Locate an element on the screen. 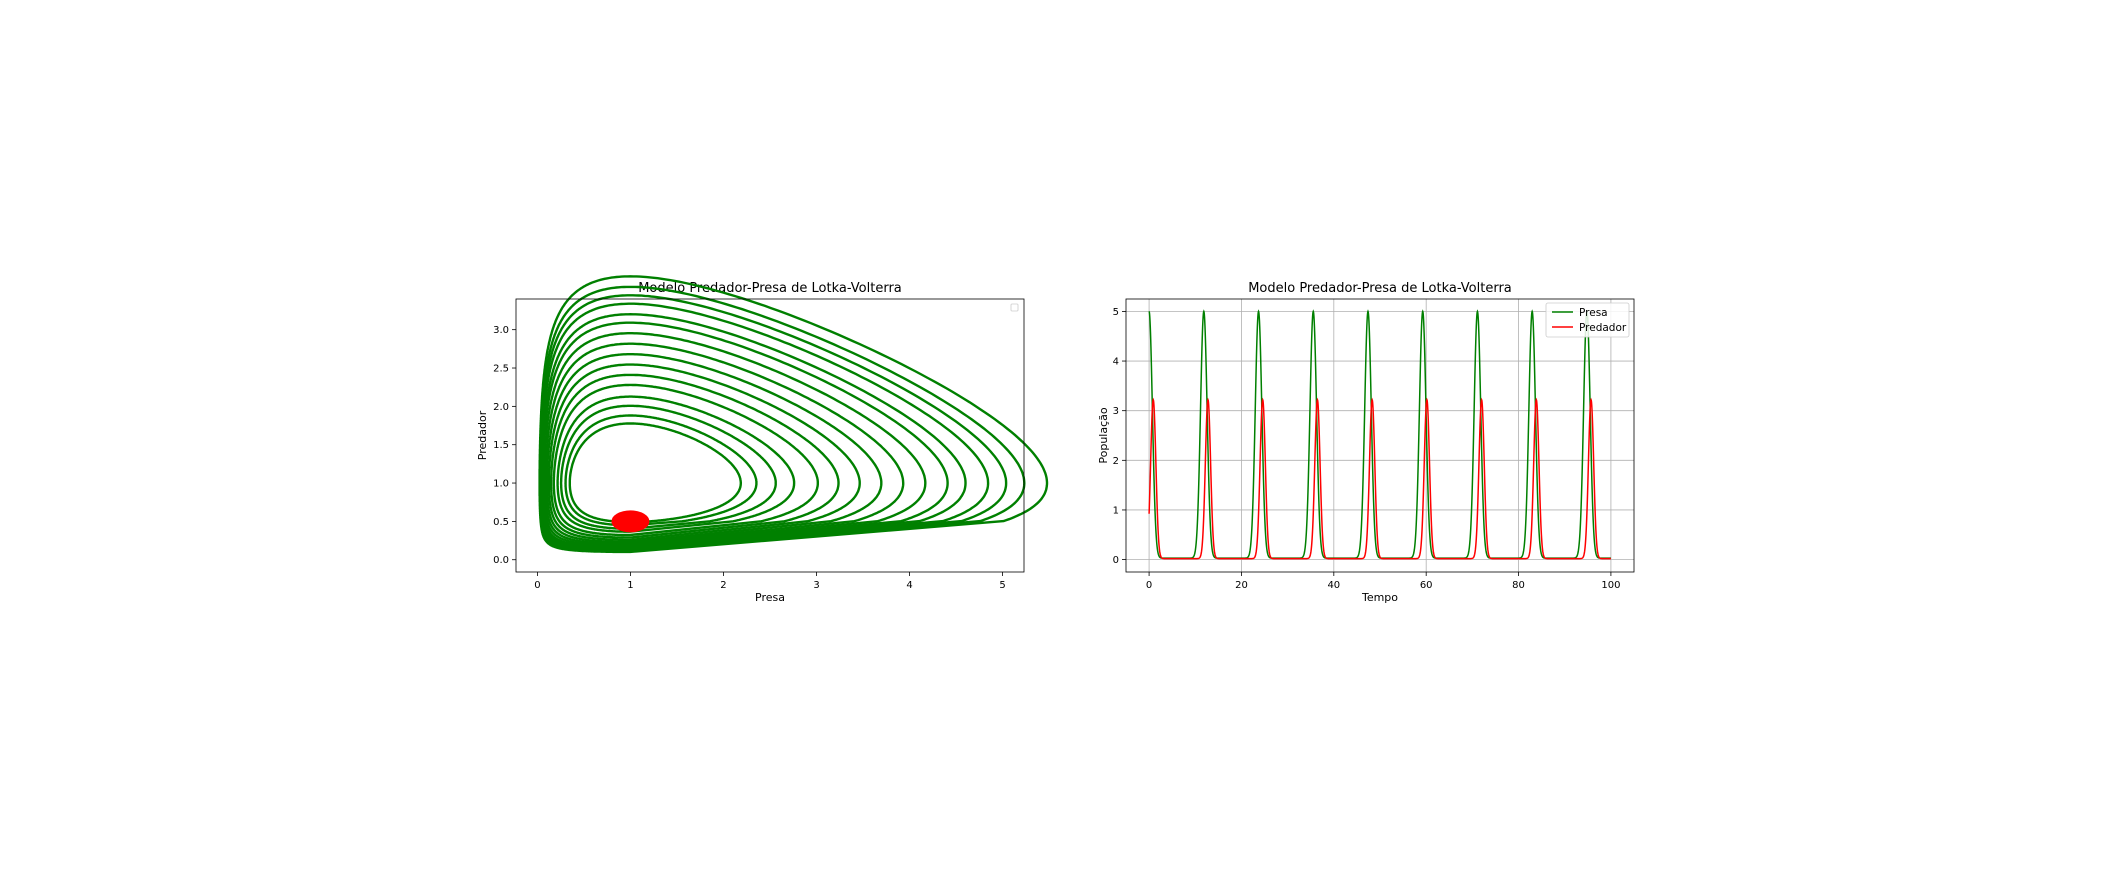 The width and height of the screenshot is (2124, 876). time-xtick-label: 20 is located at coordinates (1241, 585).